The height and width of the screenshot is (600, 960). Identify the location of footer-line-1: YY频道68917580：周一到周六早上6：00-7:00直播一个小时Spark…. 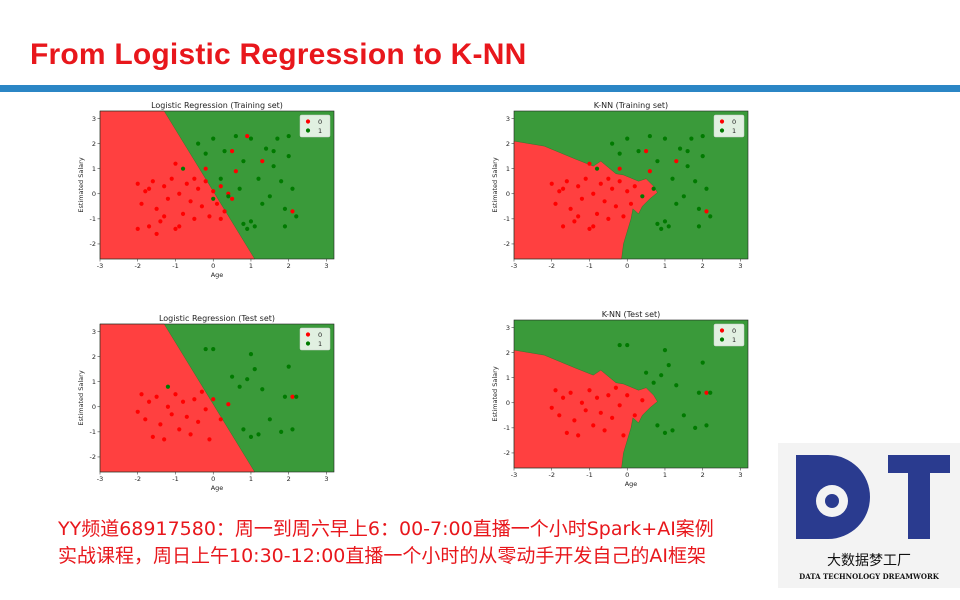
(386, 529).